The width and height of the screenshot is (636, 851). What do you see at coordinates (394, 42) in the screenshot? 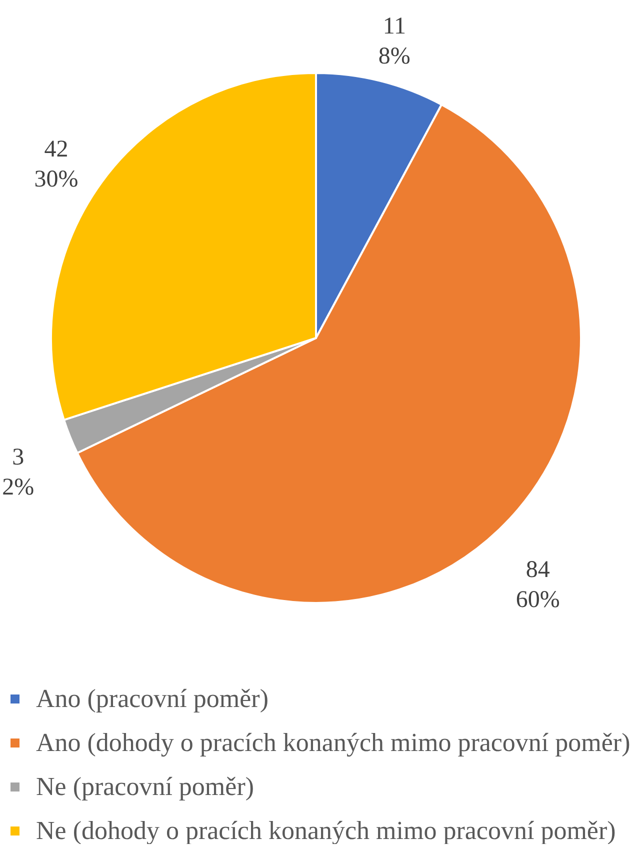
I see `data-label: 11 8%` at bounding box center [394, 42].